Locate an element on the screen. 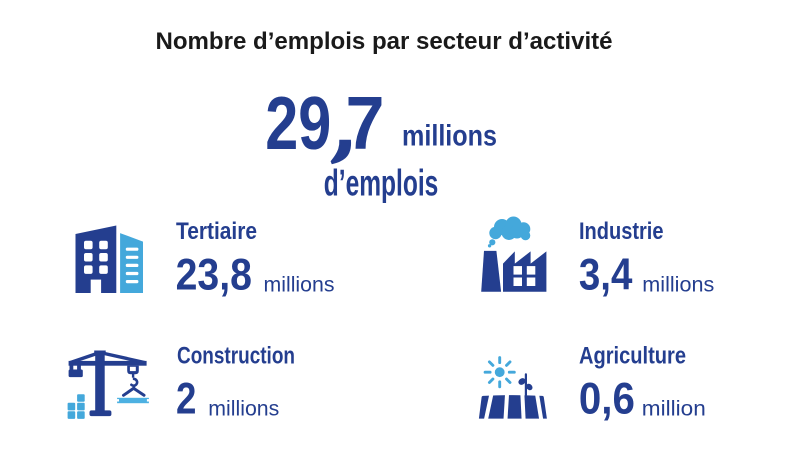 This screenshot has width=786, height=473. svg-text: 29 is located at coordinates (298, 123).